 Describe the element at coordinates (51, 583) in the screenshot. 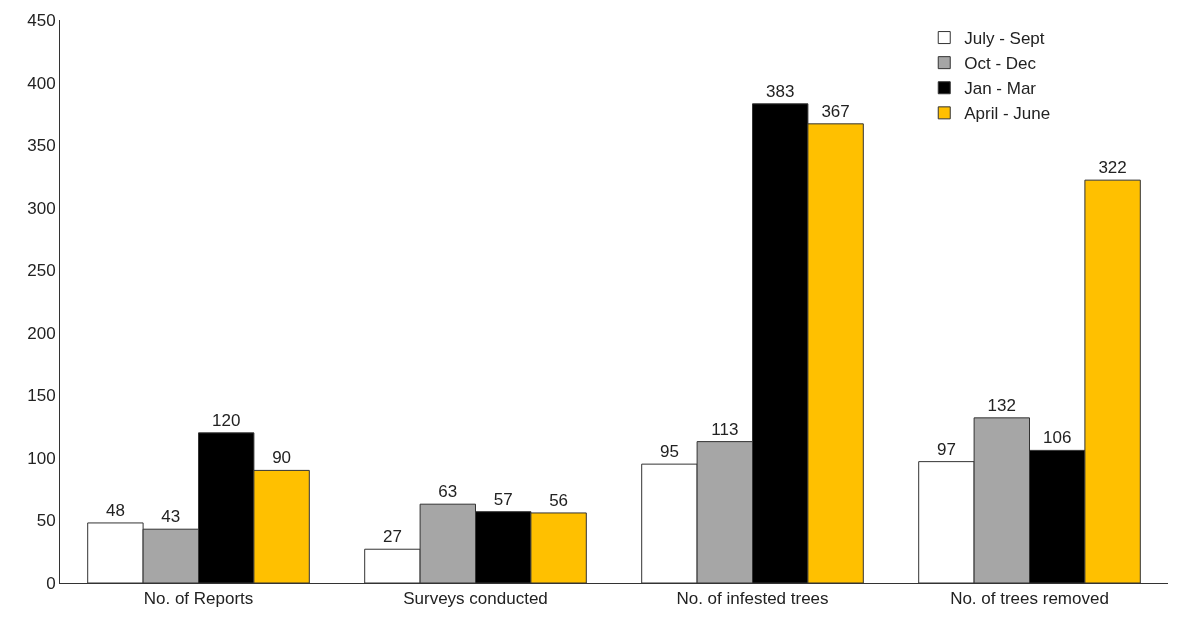

I see `y-tick-label: 0` at that location.